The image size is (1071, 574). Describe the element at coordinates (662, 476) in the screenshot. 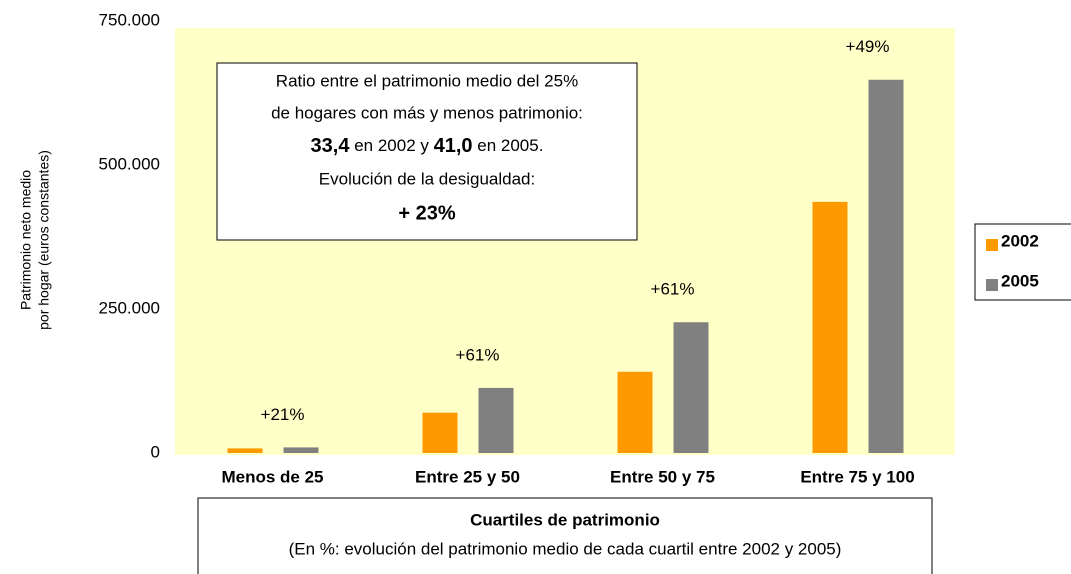

I see `x-tick-label: Entre 50 y 75` at that location.